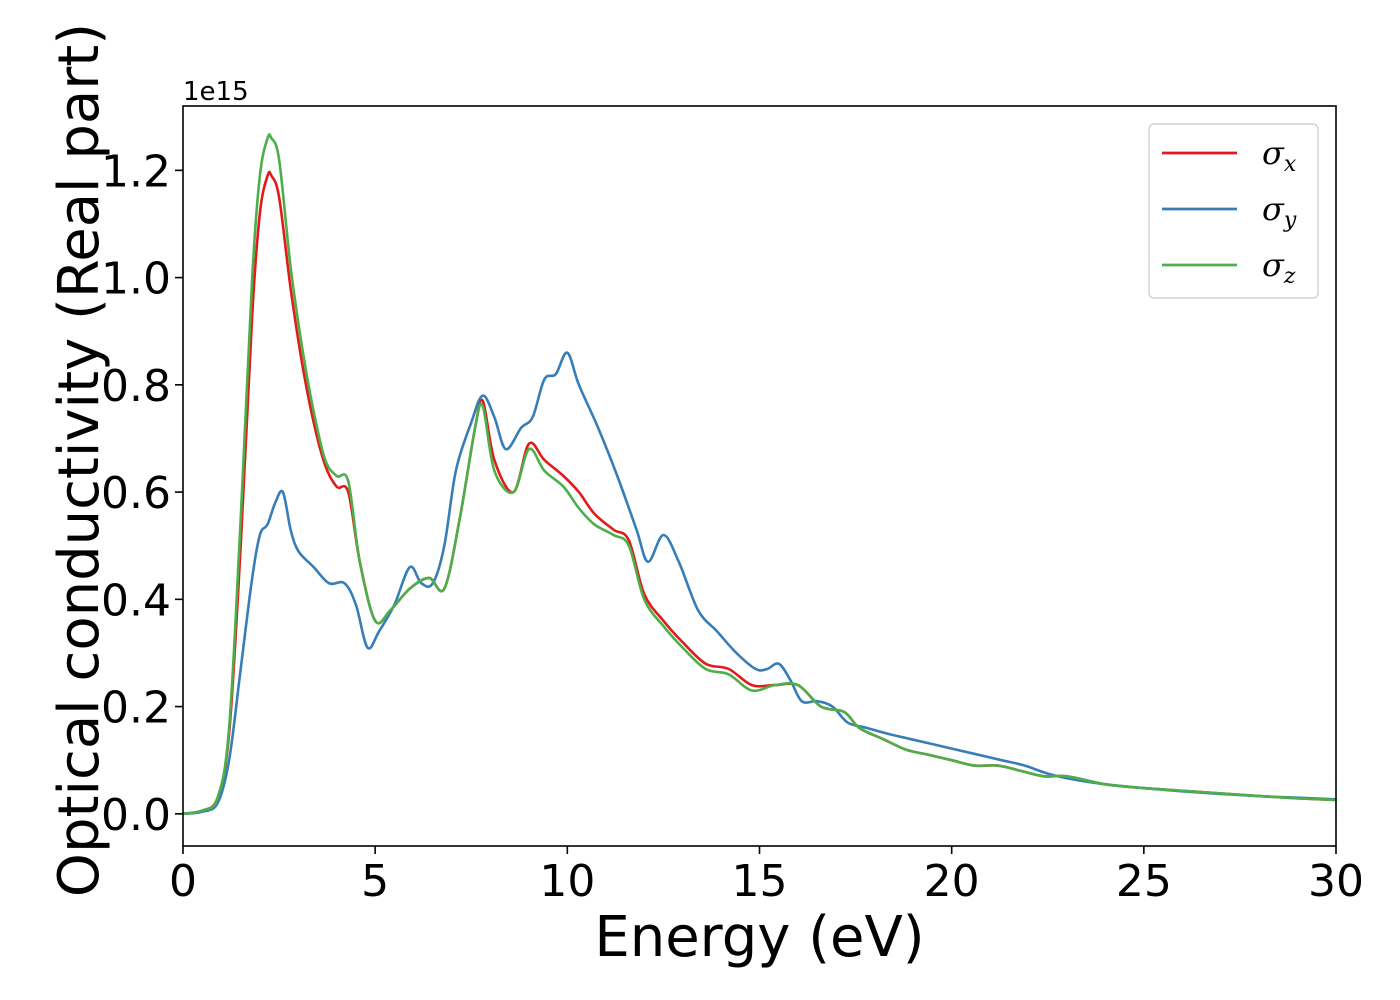 This screenshot has width=1400, height=1000. What do you see at coordinates (136, 279) in the screenshot?
I see `y-tick-label: 1.0` at bounding box center [136, 279].